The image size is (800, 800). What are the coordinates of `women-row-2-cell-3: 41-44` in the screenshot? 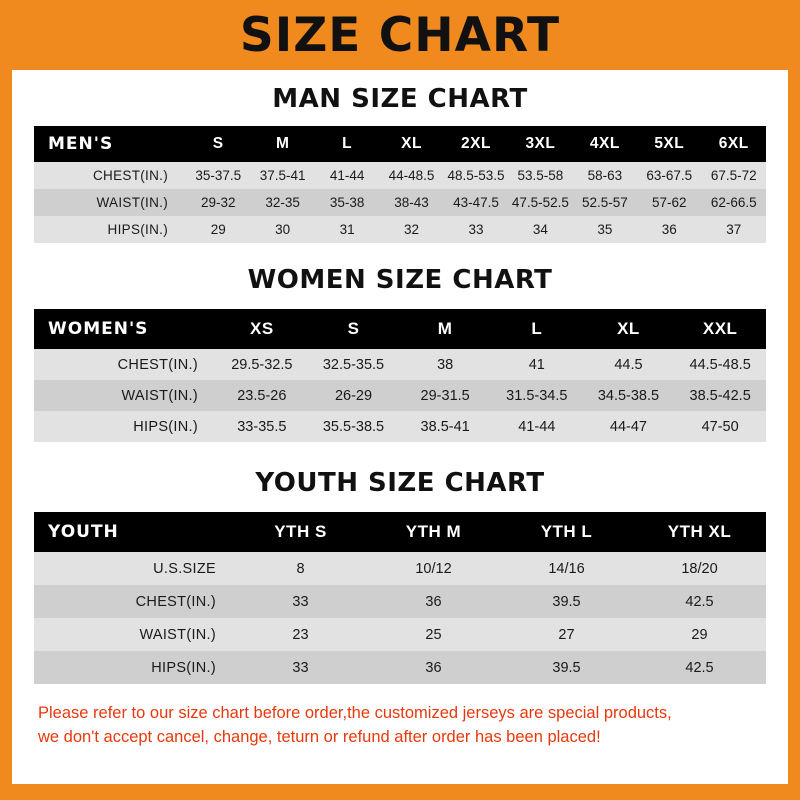 It's located at (537, 426).